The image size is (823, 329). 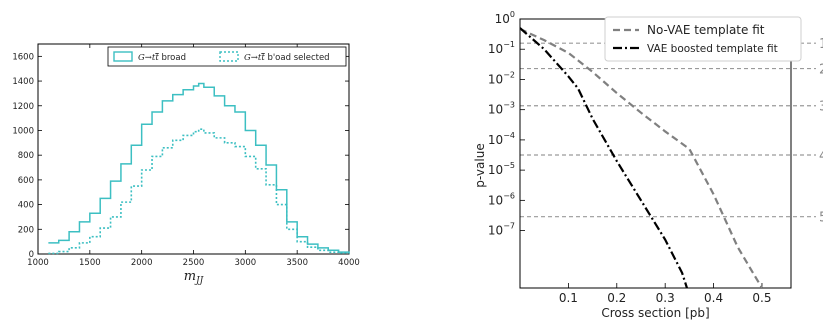 I want to click on y-tick-label: 1600, so click(x=23, y=57).